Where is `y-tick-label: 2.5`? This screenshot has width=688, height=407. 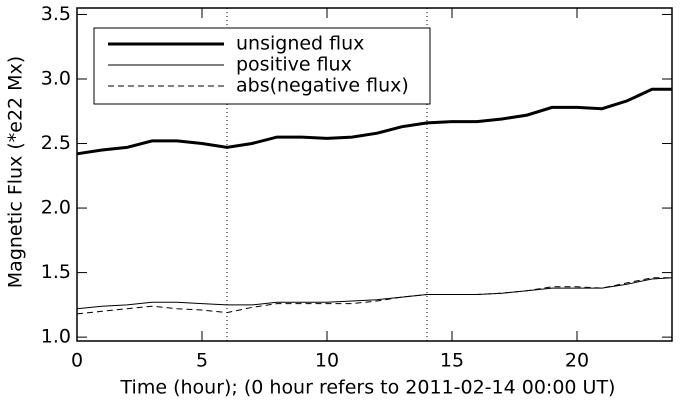 y-tick-label: 2.5 is located at coordinates (56, 143).